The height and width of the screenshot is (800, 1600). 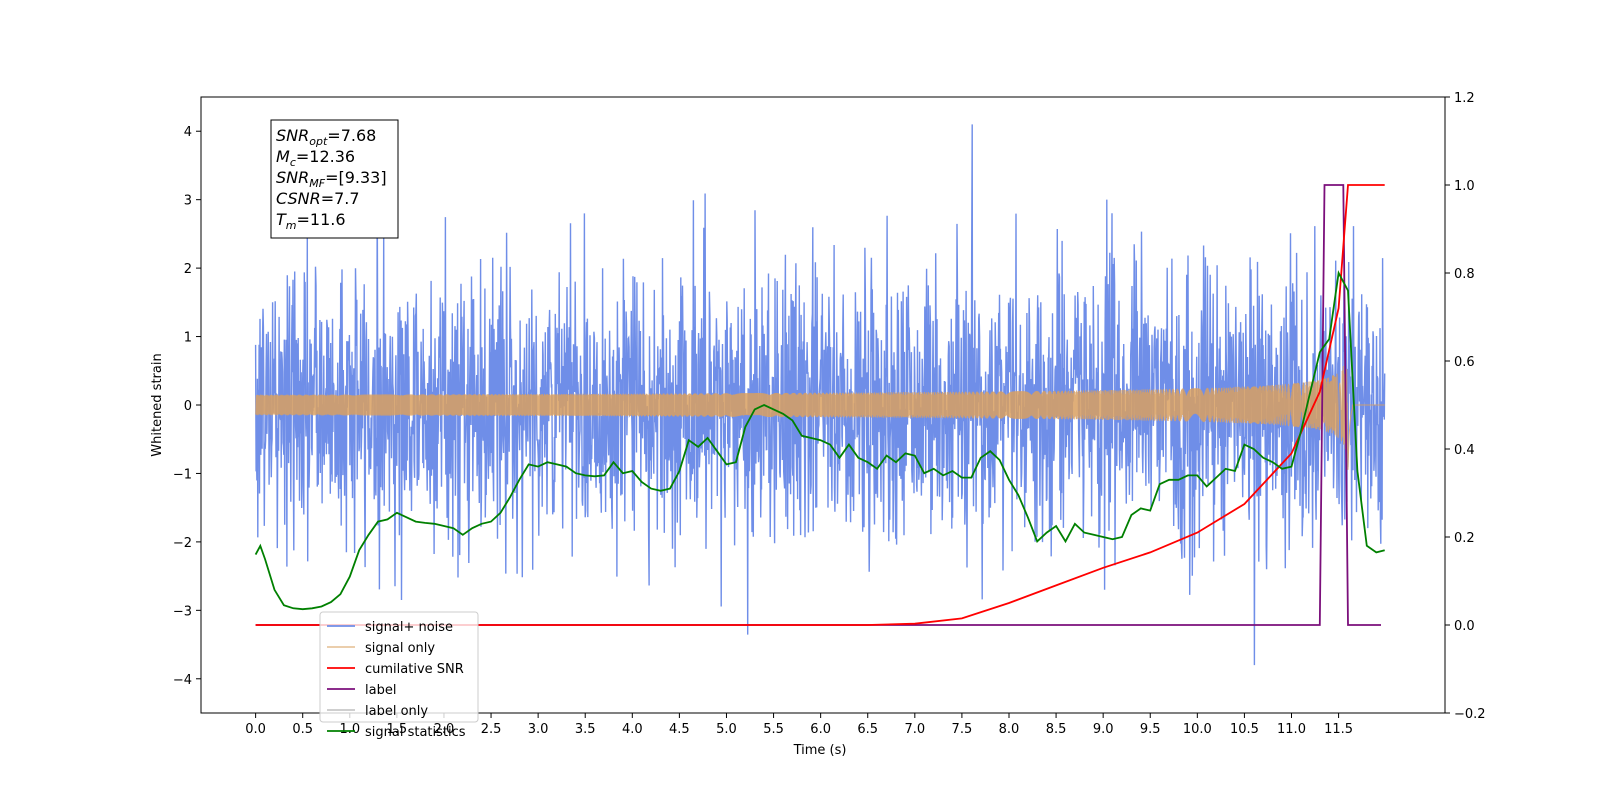 I want to click on y-left-tick-label: −4, so click(x=182, y=680).